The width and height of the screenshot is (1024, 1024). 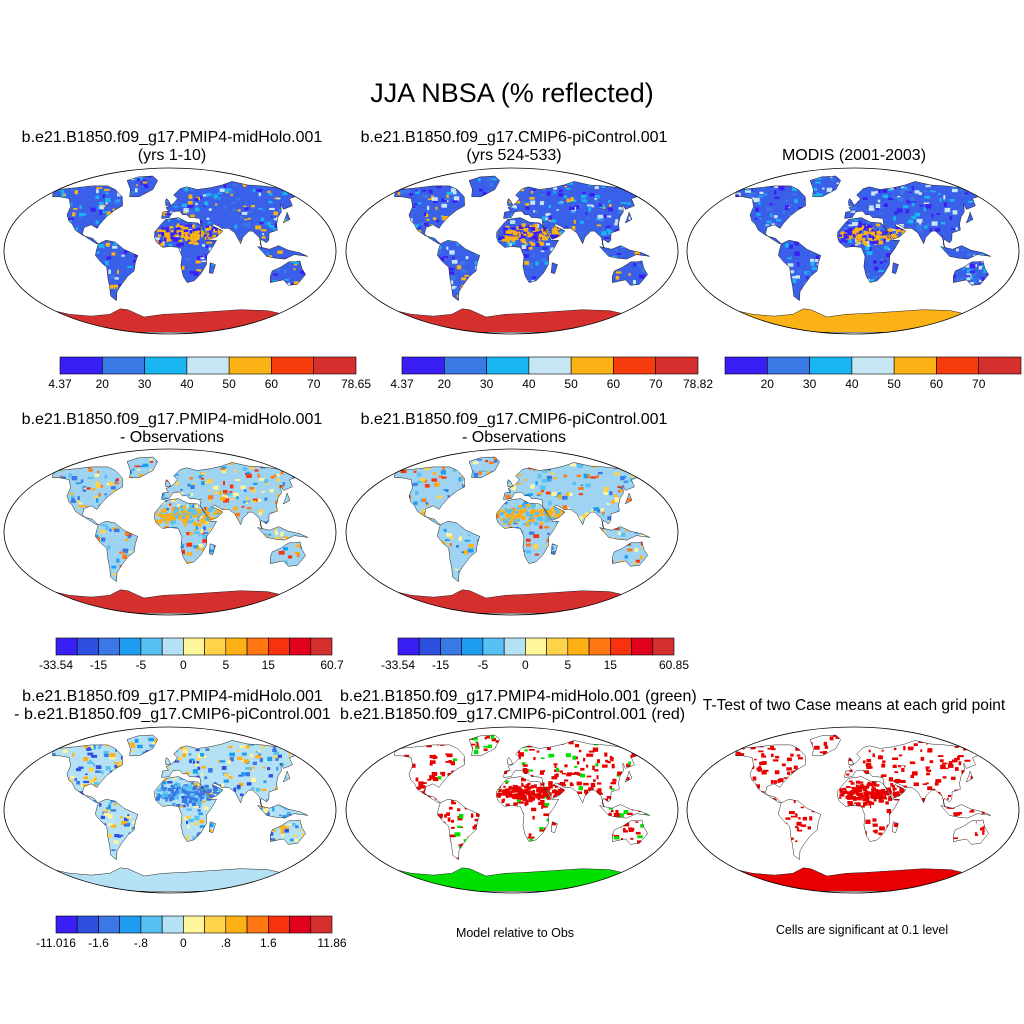 What do you see at coordinates (168, 761) in the screenshot?
I see `land-uk` at bounding box center [168, 761].